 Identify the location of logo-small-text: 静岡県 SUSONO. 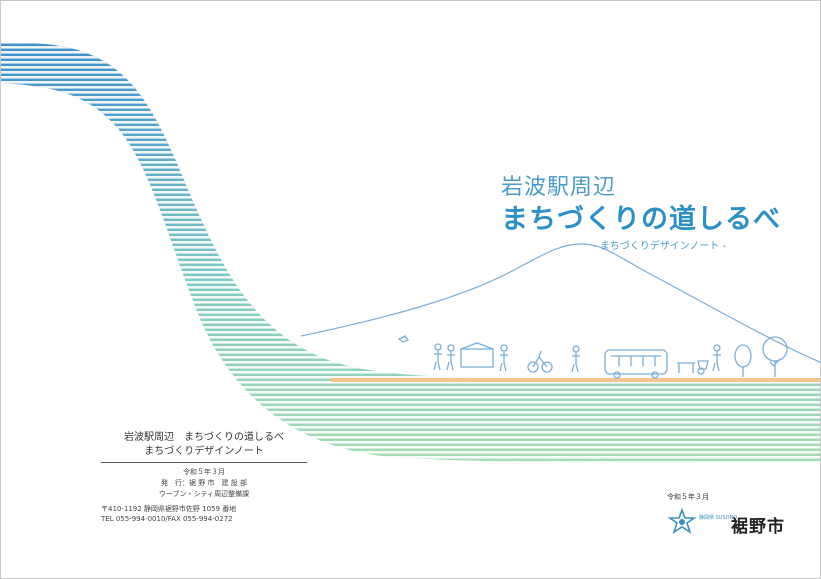
(718, 518).